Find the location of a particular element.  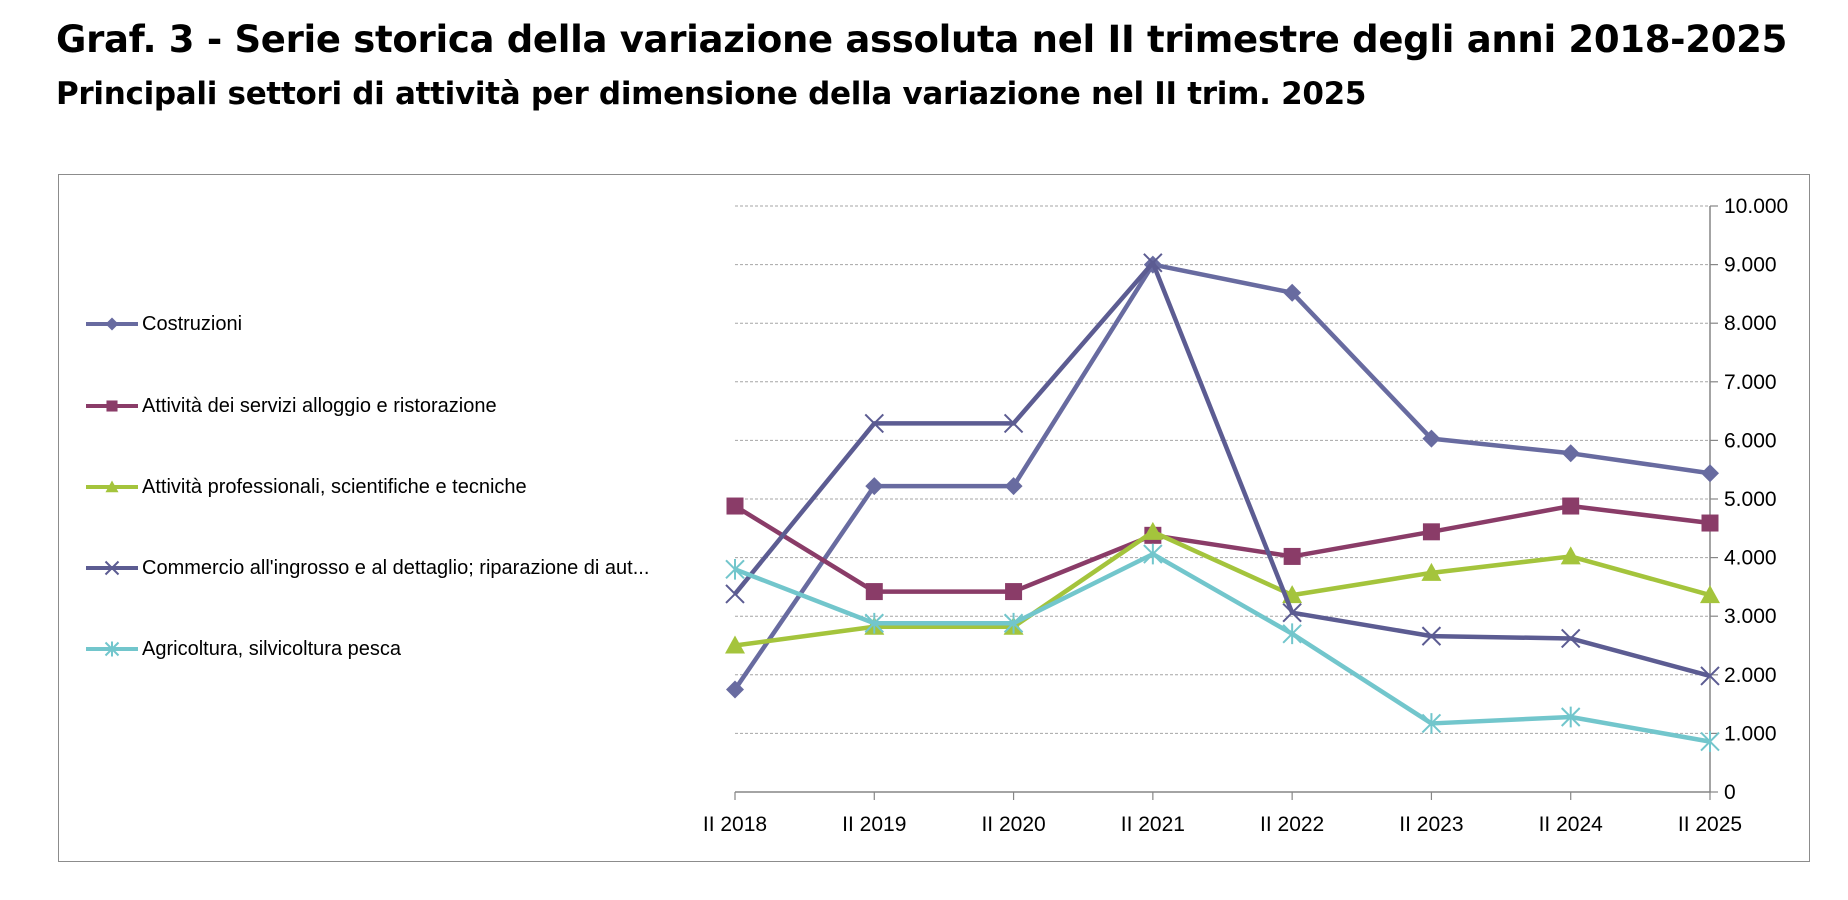

y-tick-label-4: 4.000 is located at coordinates (1750, 558).